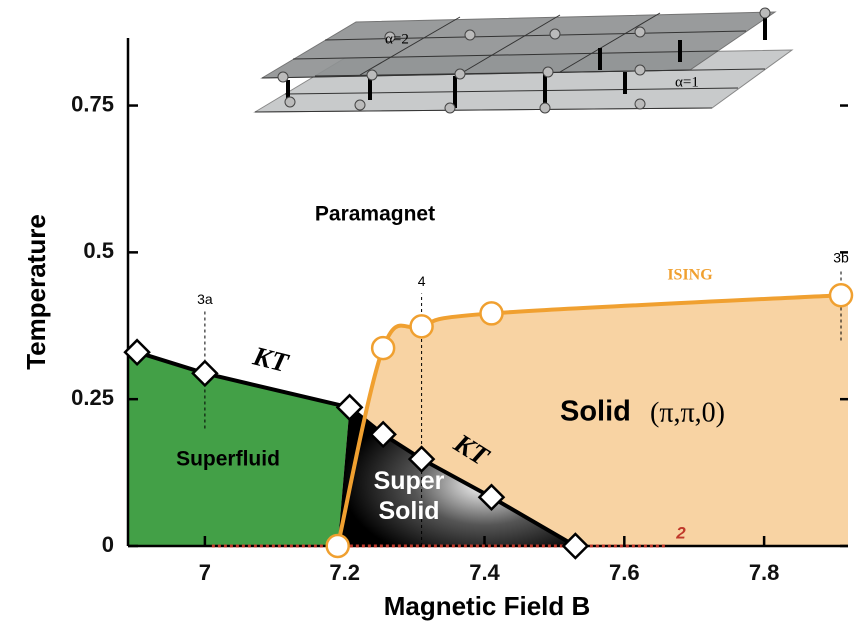 This screenshot has width=857, height=628. What do you see at coordinates (108, 544) in the screenshot?
I see `y-tick-label: 0` at bounding box center [108, 544].